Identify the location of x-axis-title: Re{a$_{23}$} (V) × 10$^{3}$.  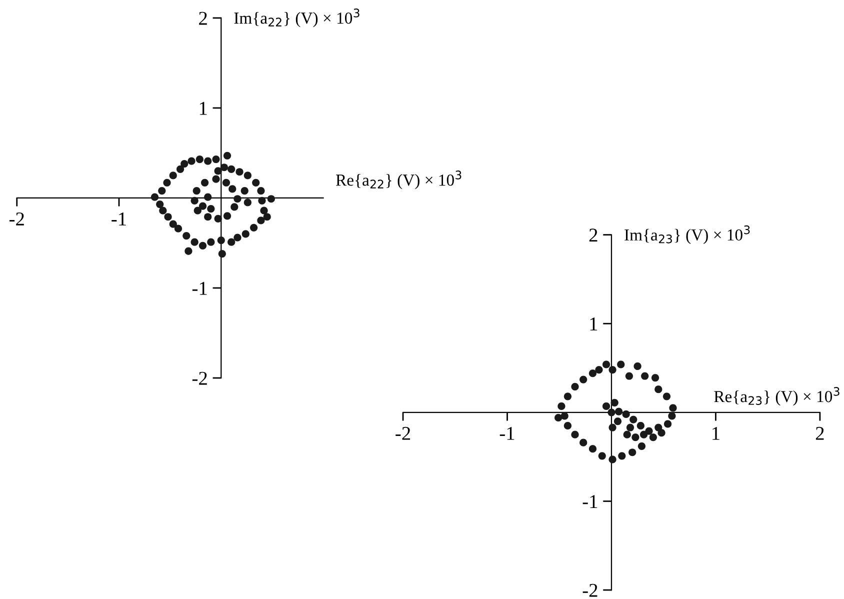
(777, 396).